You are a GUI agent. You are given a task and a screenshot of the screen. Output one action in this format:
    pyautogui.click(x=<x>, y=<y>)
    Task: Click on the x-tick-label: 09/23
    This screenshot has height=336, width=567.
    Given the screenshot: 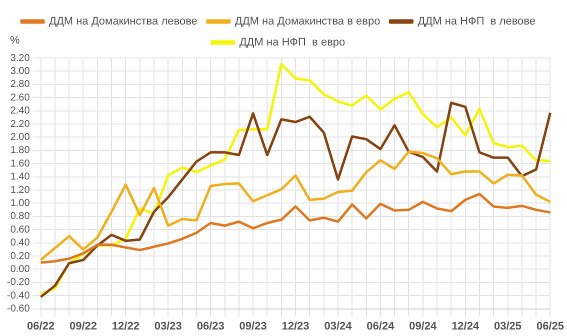 What is the action you would take?
    pyautogui.click(x=253, y=326)
    